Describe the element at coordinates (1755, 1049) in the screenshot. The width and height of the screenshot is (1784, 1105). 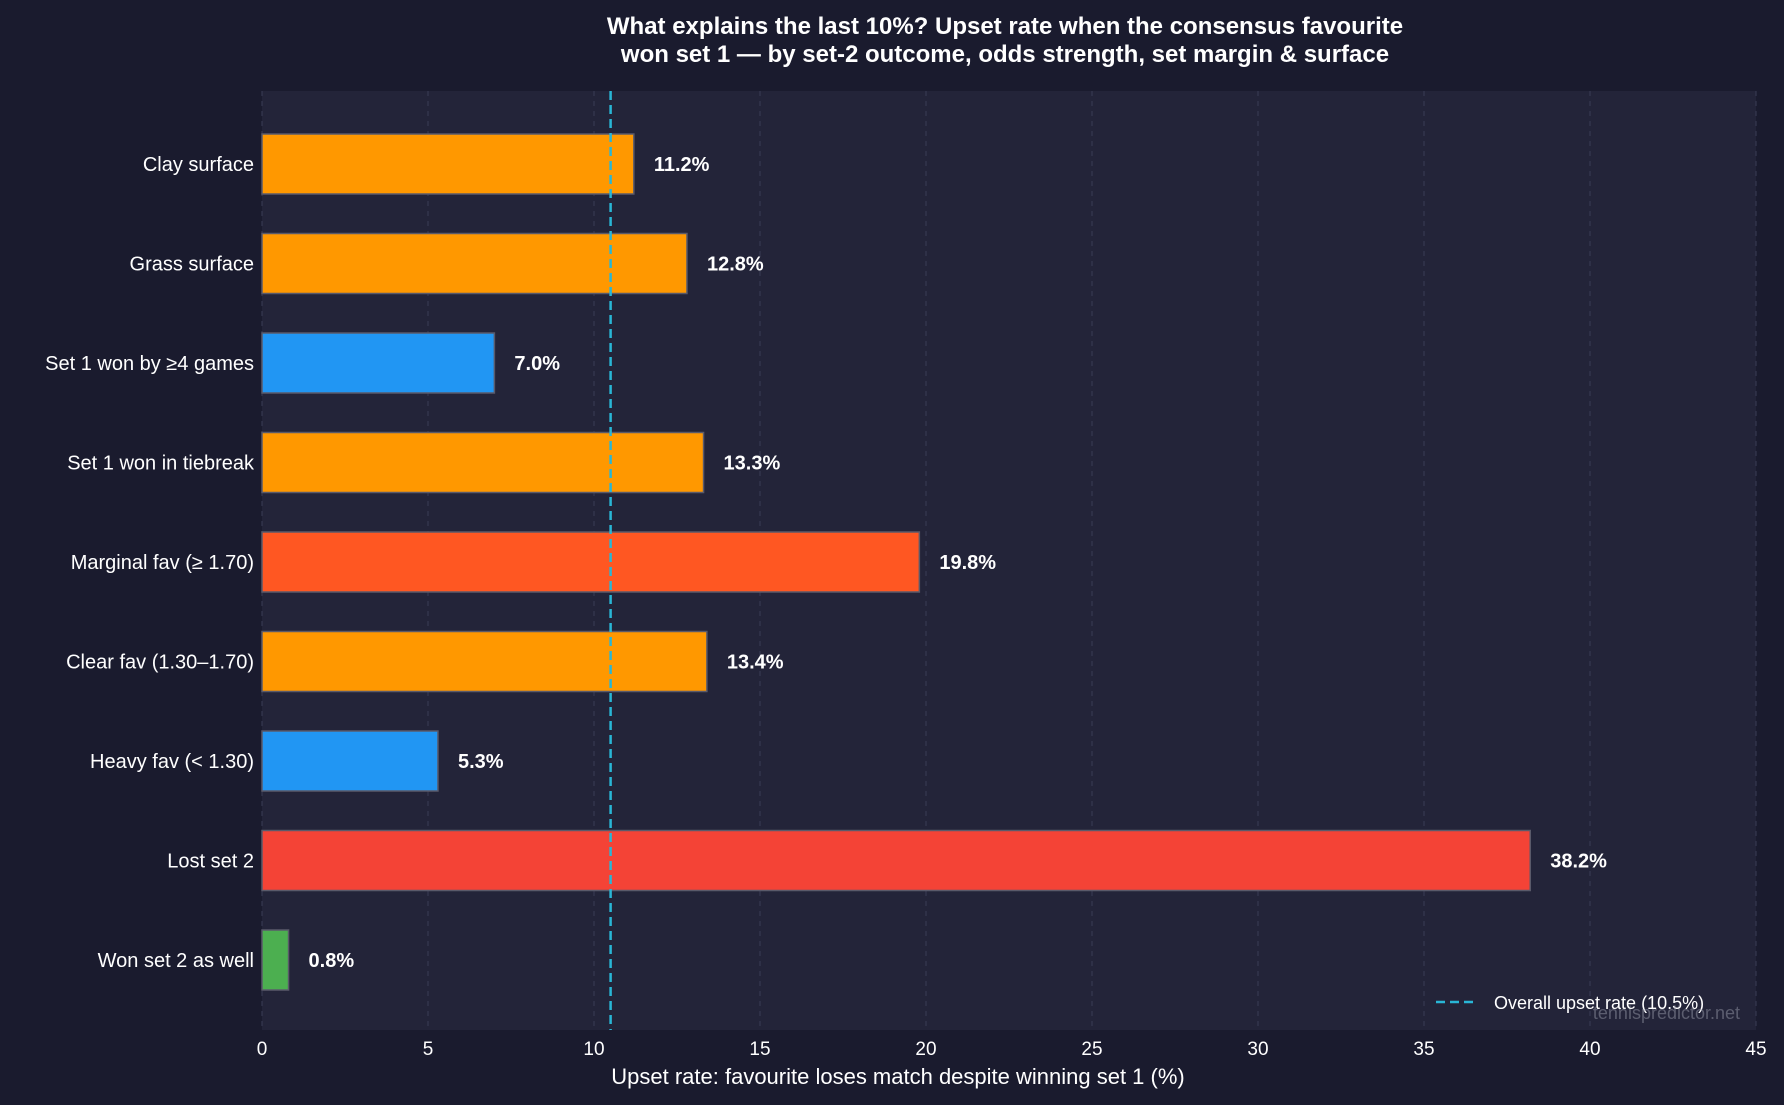
I see `x-tick-label: 45` at that location.